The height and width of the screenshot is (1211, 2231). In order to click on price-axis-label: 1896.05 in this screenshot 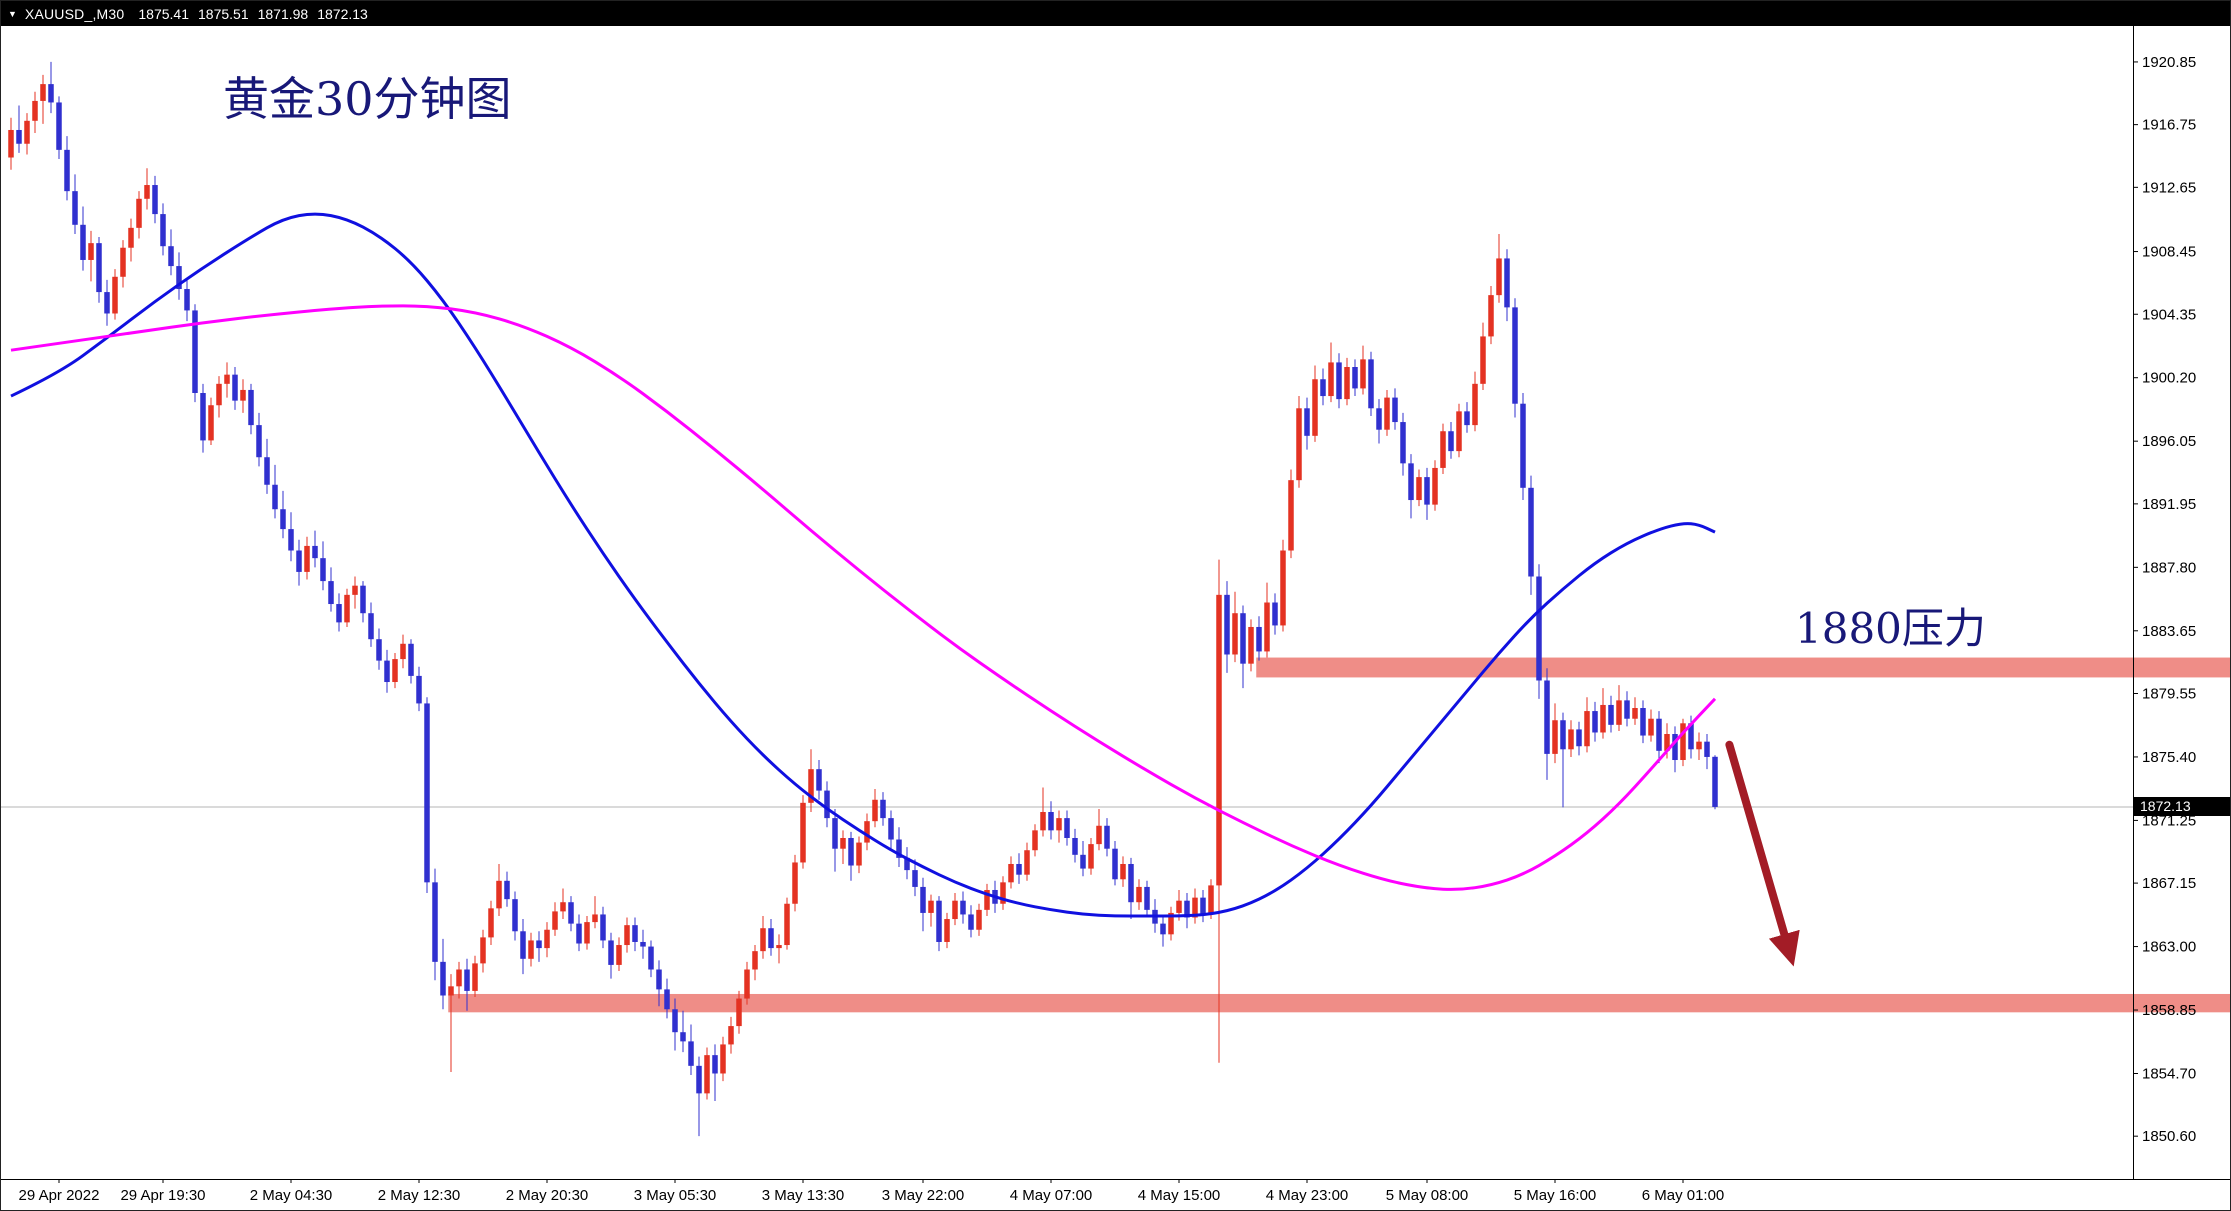, I will do `click(2169, 441)`.